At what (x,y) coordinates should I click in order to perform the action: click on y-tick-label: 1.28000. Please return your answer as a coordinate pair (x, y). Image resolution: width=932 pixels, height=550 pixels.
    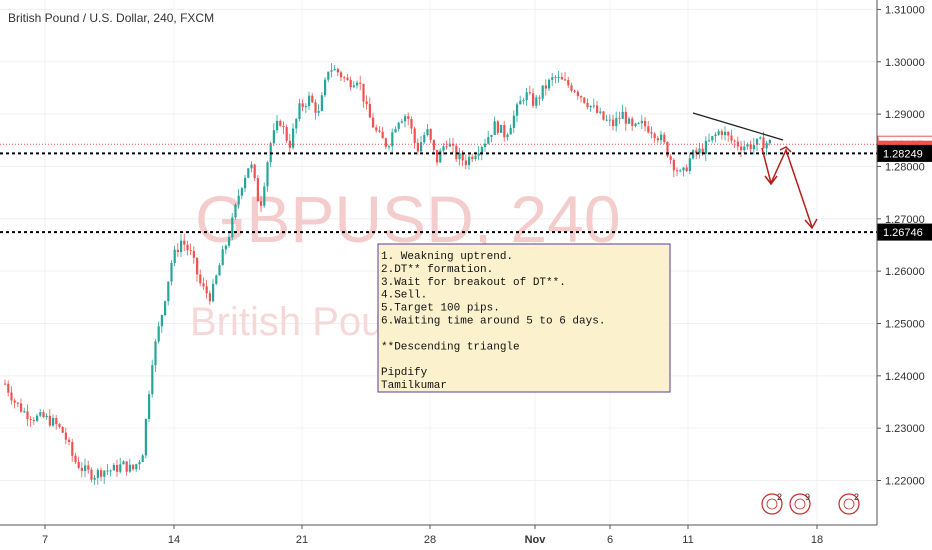
    Looking at the image, I should click on (905, 167).